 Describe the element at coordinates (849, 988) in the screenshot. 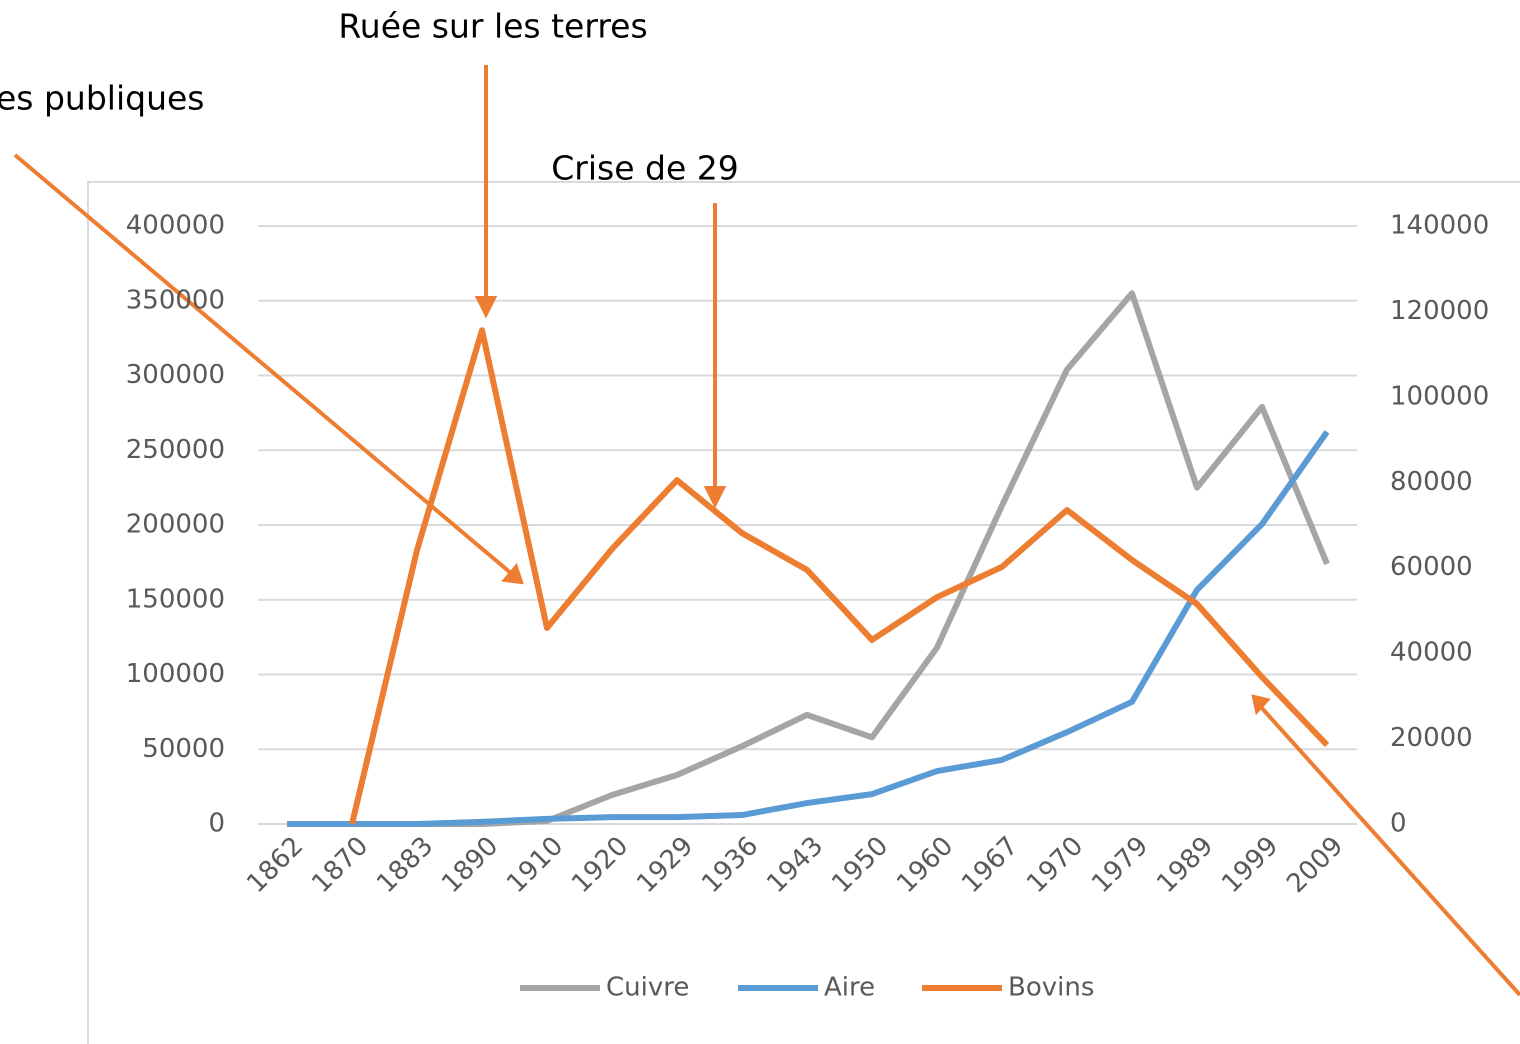

I see `legend-label: Aire` at that location.